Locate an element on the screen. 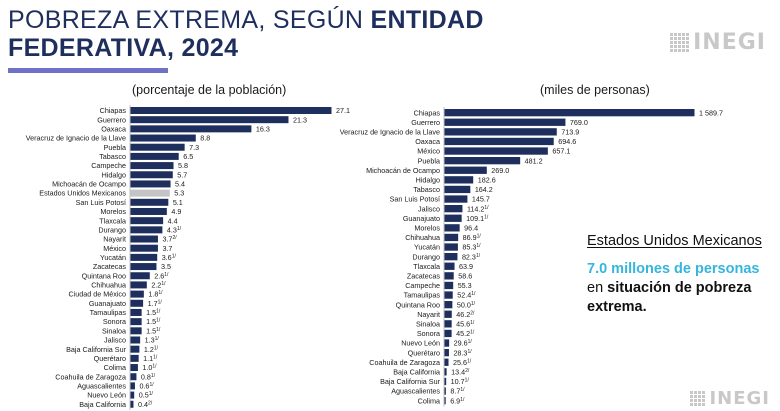 The height and width of the screenshot is (411, 780). category-label: Baja California Sur is located at coordinates (96, 349).